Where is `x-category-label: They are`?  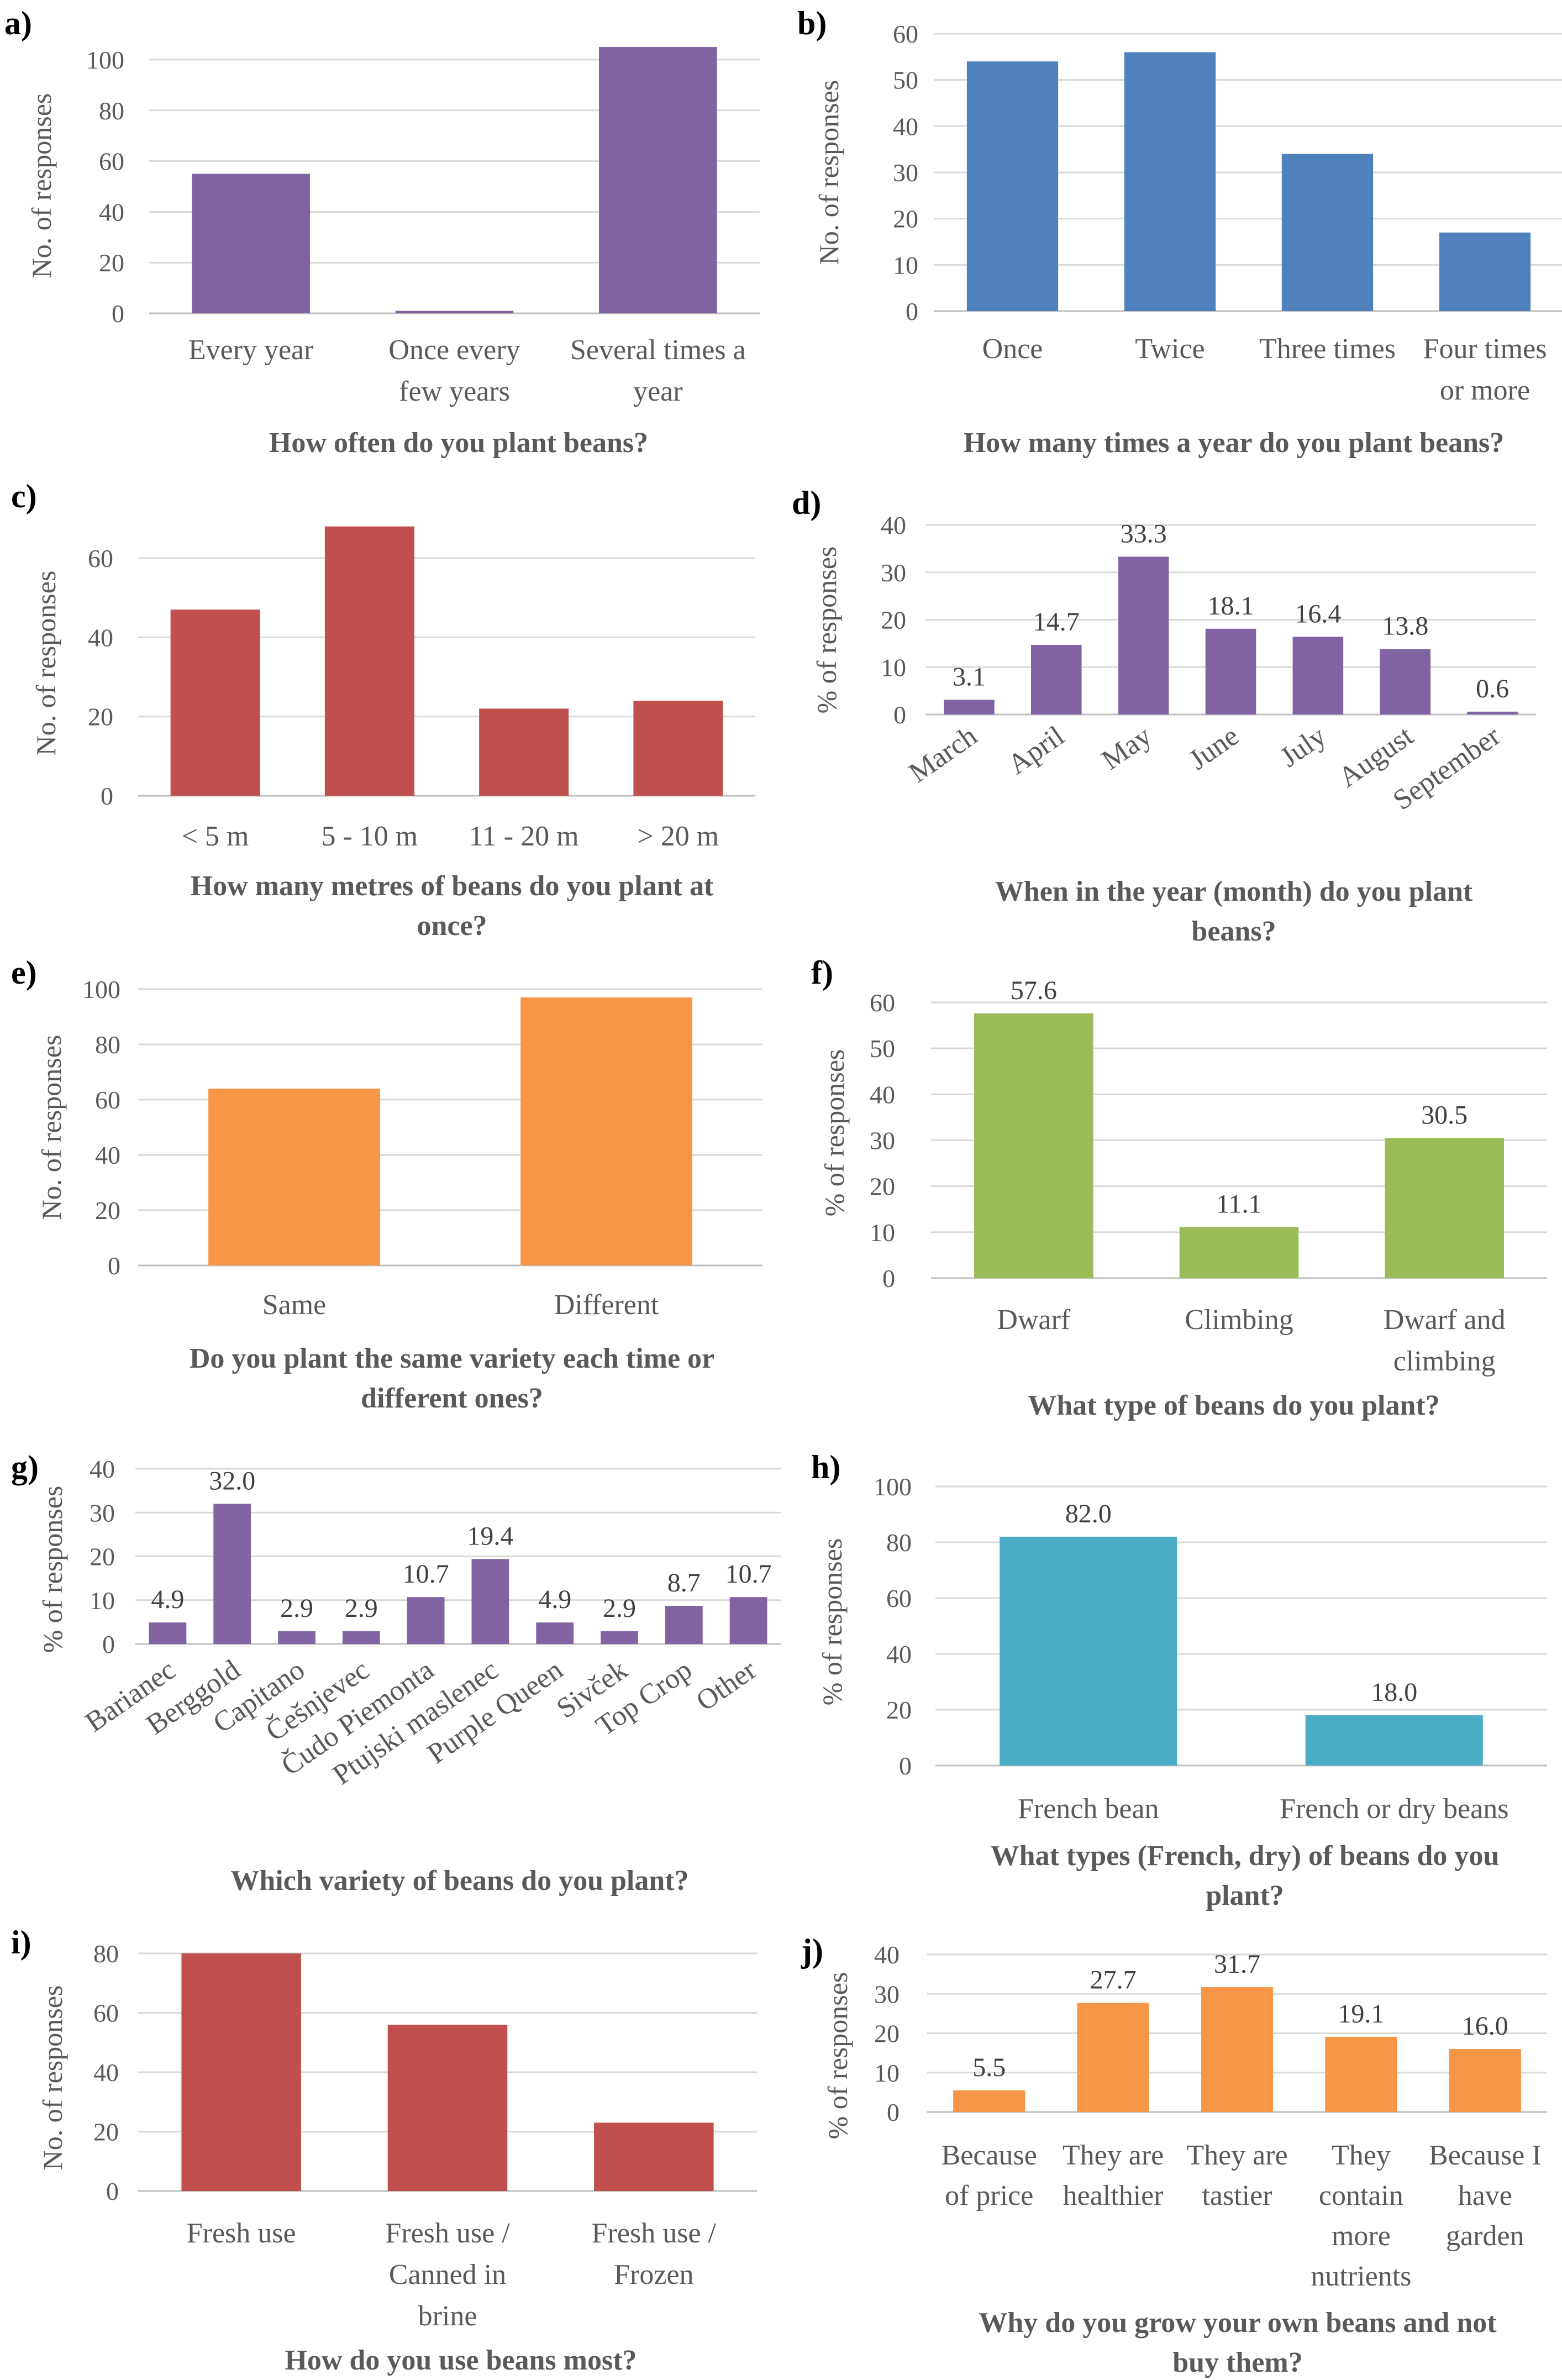
x-category-label: They are is located at coordinates (1114, 2155).